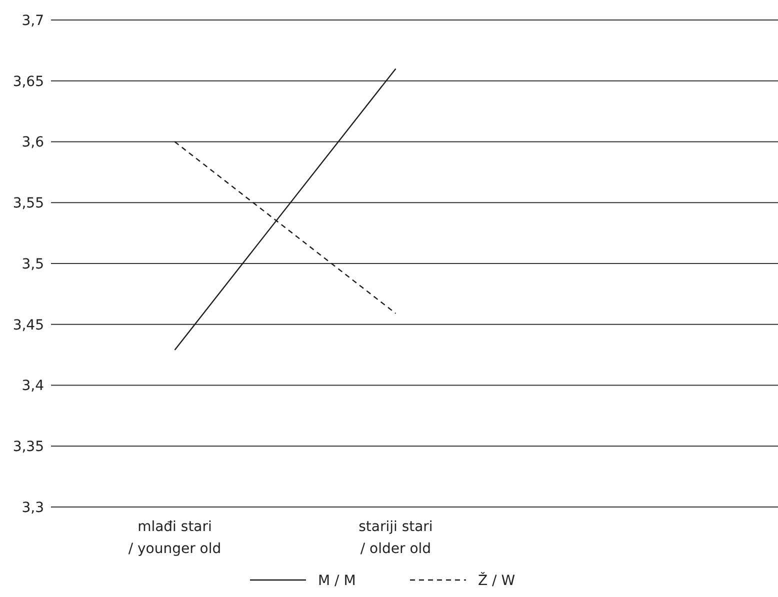 The height and width of the screenshot is (597, 778). What do you see at coordinates (28, 325) in the screenshot?
I see `y-tick-label: 3,45` at bounding box center [28, 325].